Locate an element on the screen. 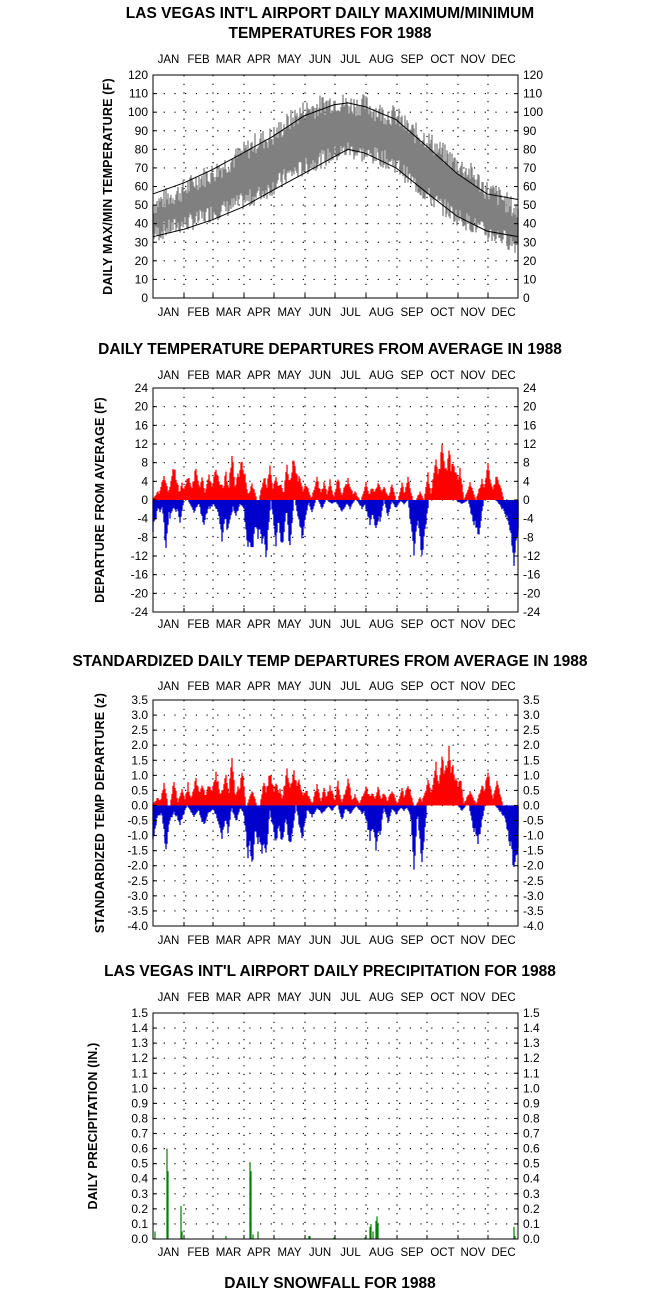  normal-max-line is located at coordinates (335, 151).